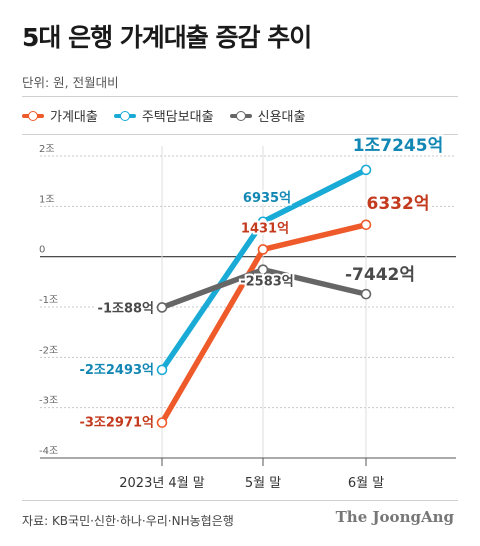  Describe the element at coordinates (48, 401) in the screenshot. I see `y-tick-label: -3조` at that location.